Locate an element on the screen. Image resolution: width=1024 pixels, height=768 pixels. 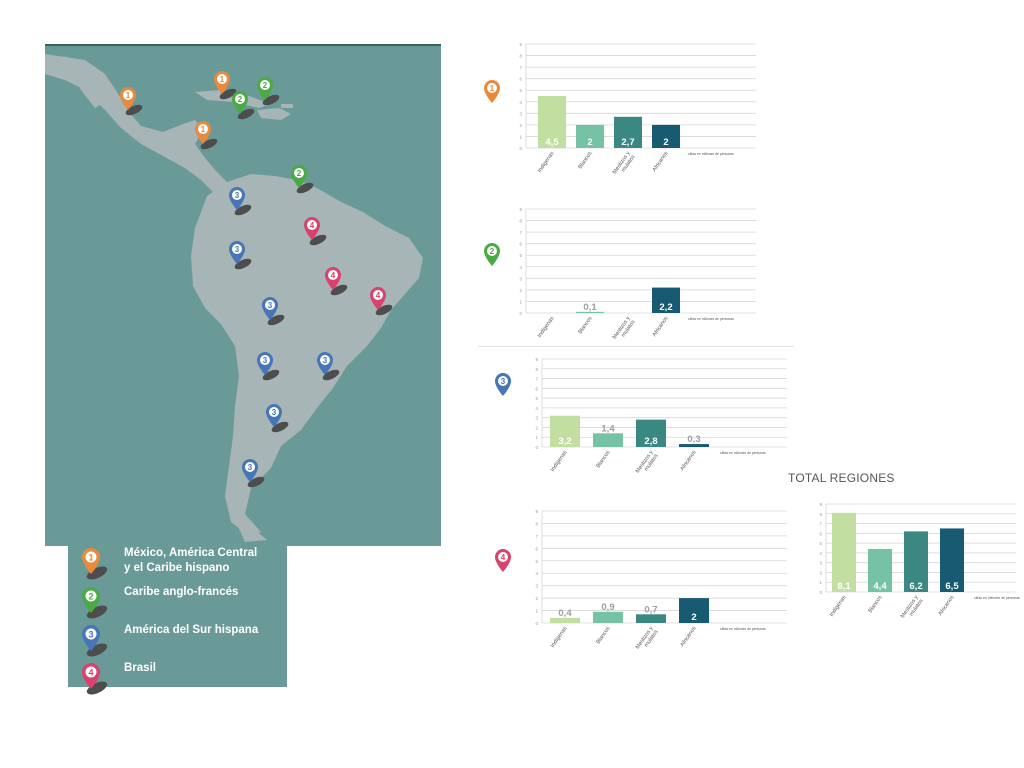
svg-text: 2 is located at coordinates (492, 251).